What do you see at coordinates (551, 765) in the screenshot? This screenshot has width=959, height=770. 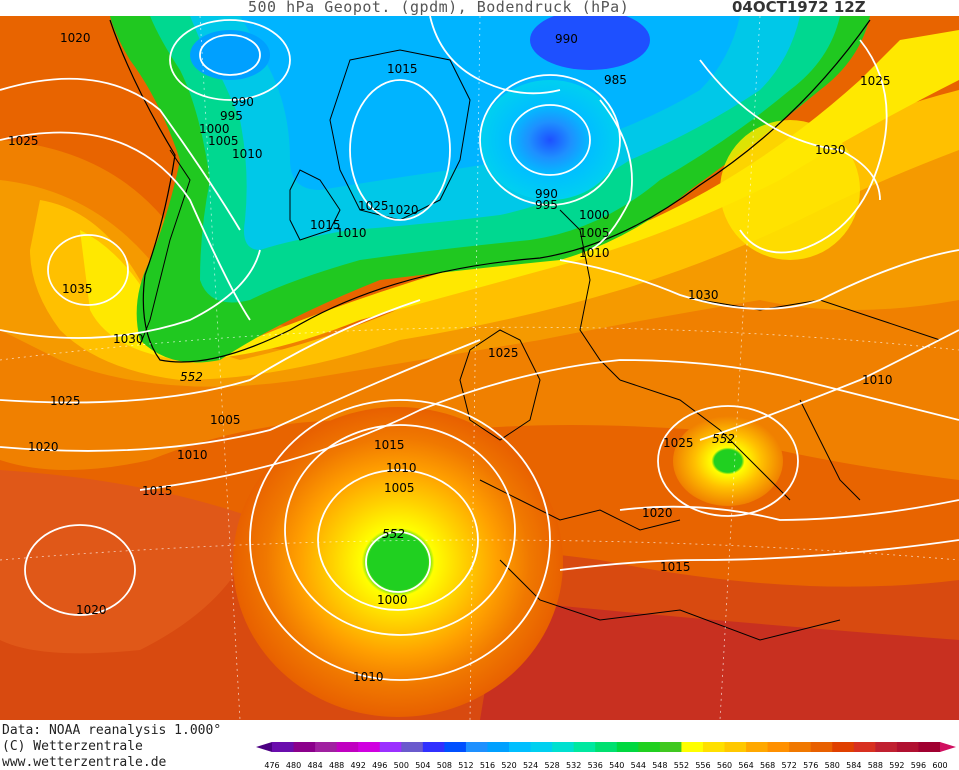 I see `colorbar-tick-label: 528` at bounding box center [551, 765].